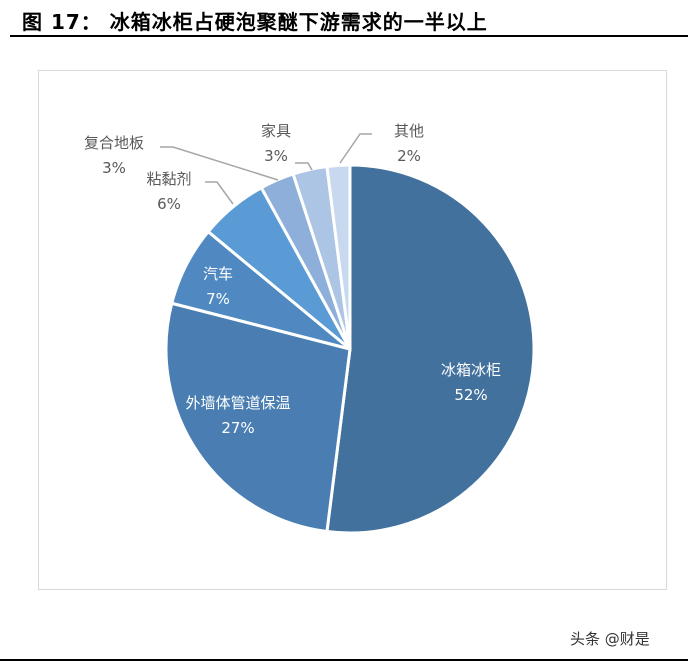  What do you see at coordinates (114, 155) in the screenshot?
I see `slice-label-4: 复合地板 3%` at bounding box center [114, 155].